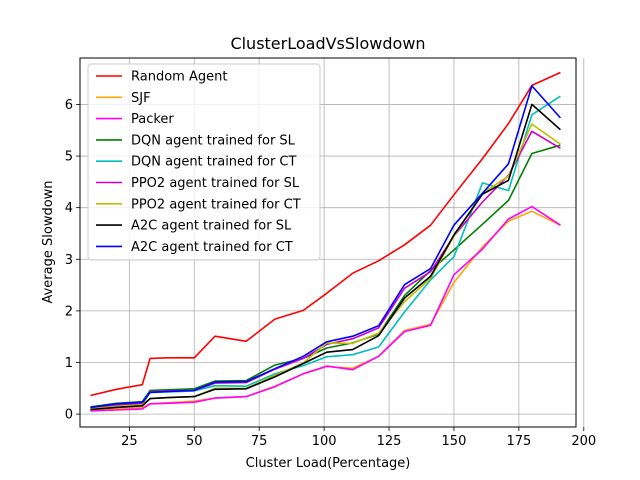  I want to click on x-tick-label: 75, so click(259, 441).